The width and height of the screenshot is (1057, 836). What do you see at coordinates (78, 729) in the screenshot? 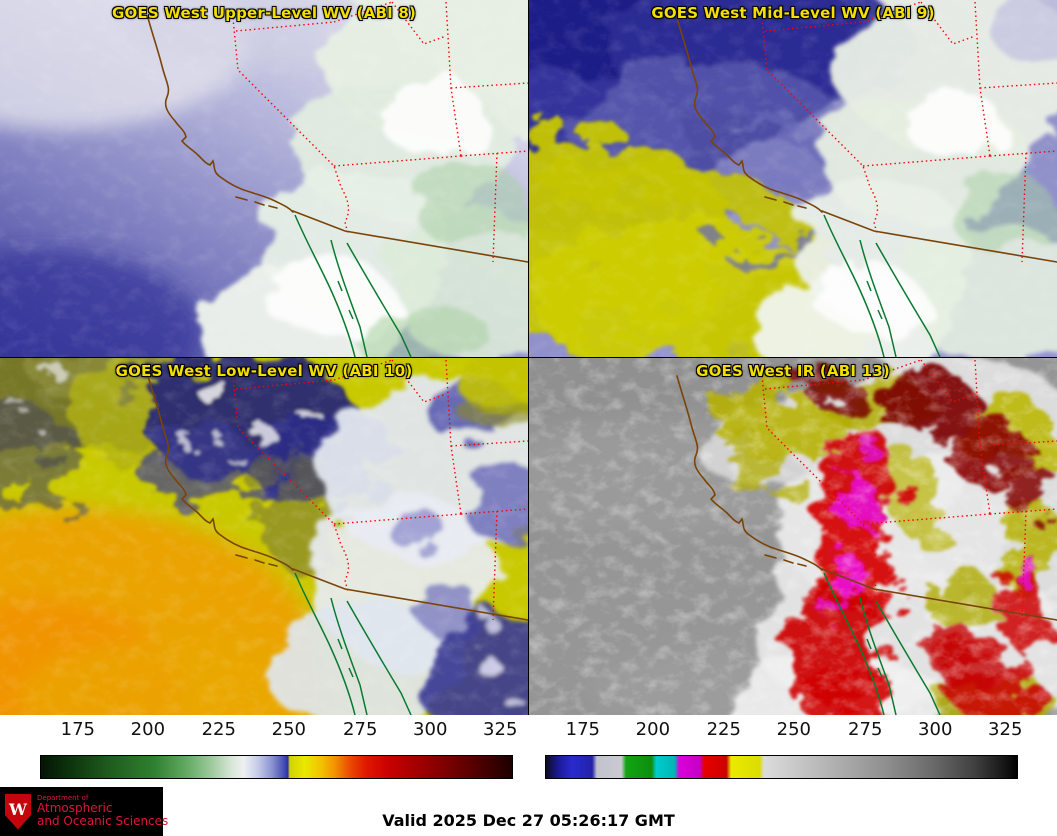
I see `wv-tick-label: 175` at bounding box center [78, 729].